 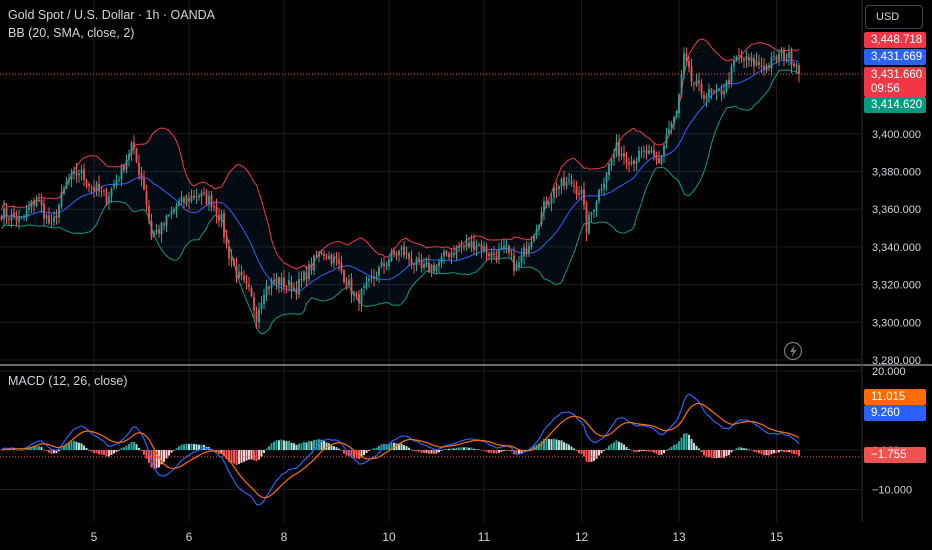 What do you see at coordinates (894, 17) in the screenshot?
I see `currency-button: USD` at bounding box center [894, 17].